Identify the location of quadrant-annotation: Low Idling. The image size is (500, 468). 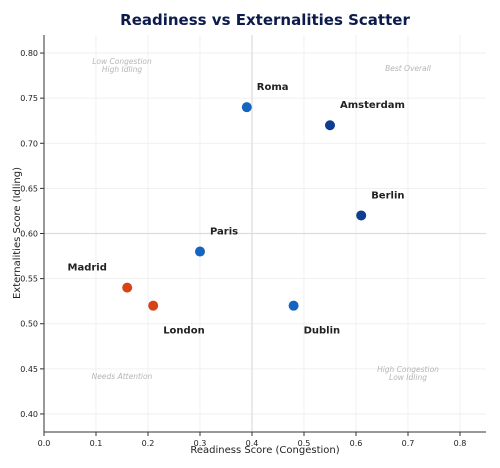
(408, 377).